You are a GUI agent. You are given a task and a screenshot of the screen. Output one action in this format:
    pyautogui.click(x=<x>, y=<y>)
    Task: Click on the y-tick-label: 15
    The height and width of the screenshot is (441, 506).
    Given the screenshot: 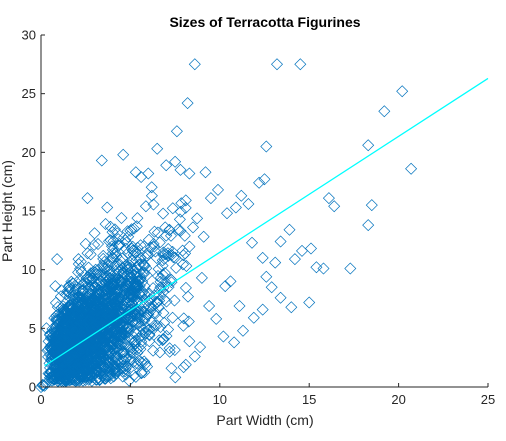 What is the action you would take?
    pyautogui.click(x=29, y=211)
    